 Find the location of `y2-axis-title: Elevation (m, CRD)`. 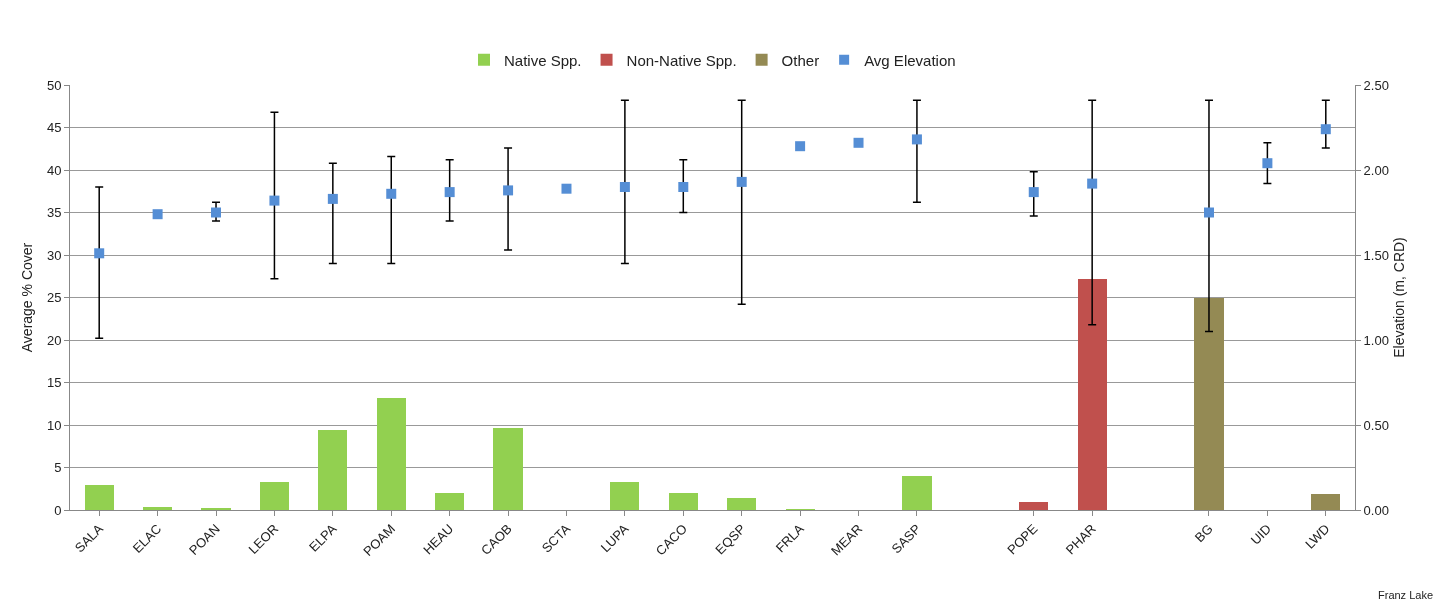

y2-axis-title: Elevation (m, CRD) is located at coordinates (1398, 297).